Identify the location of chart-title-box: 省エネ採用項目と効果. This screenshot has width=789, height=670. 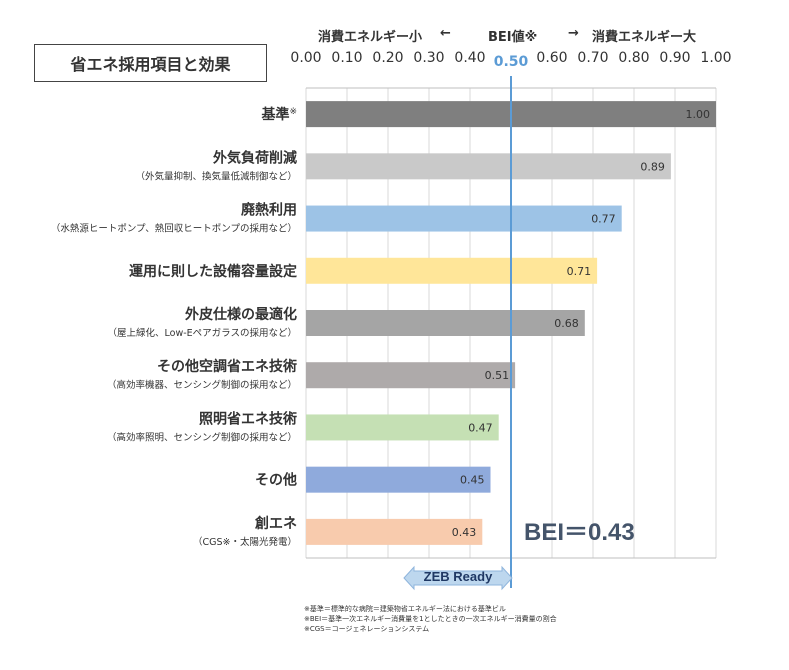
(150, 63).